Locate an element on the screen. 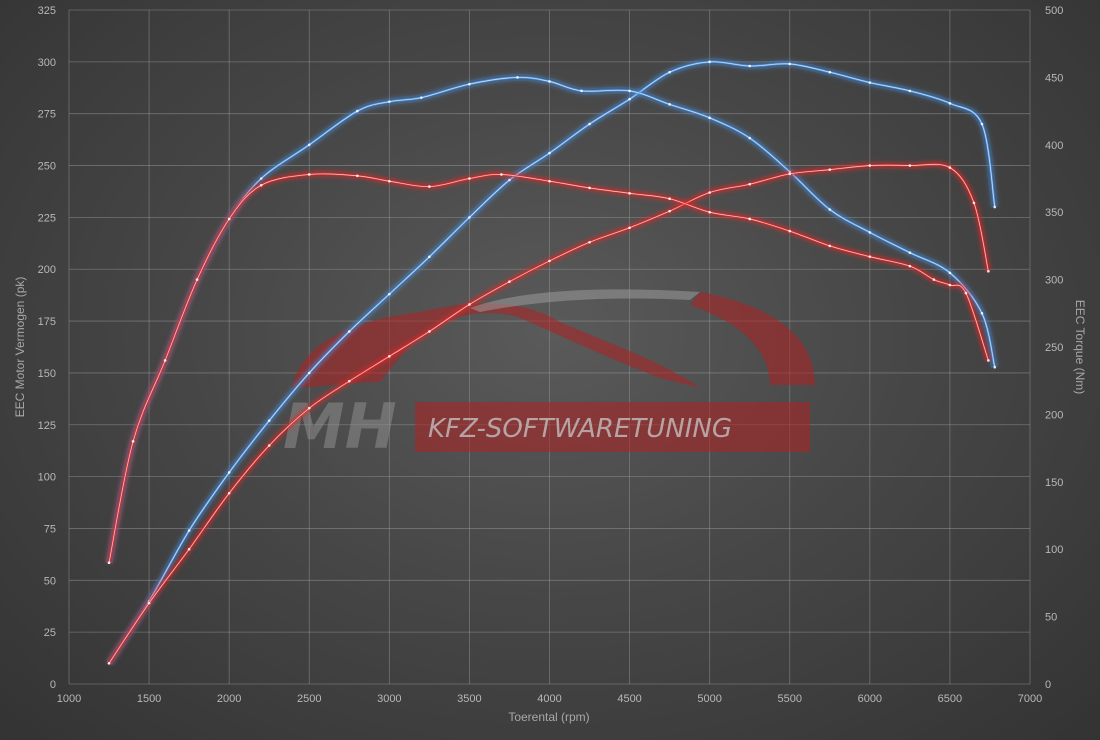 The height and width of the screenshot is (740, 1100). watermark-mh: MH is located at coordinates (340, 426).